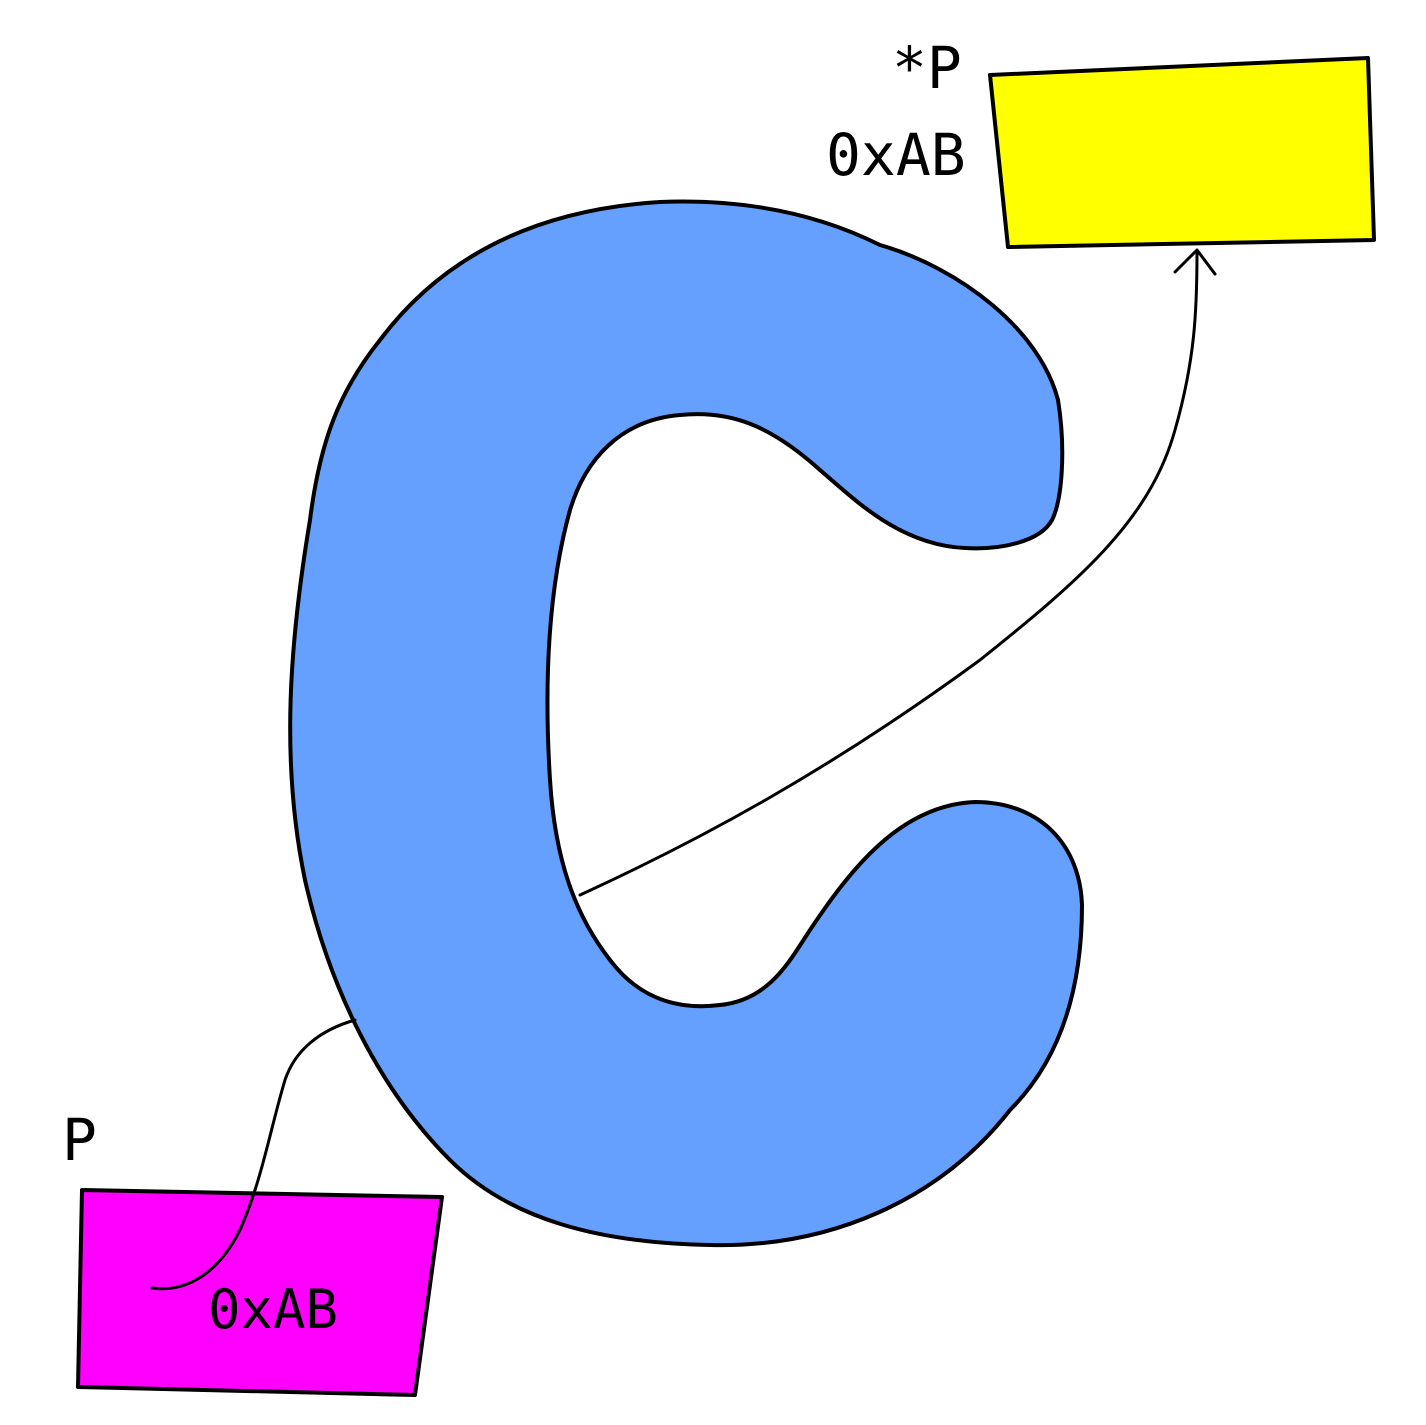 The height and width of the screenshot is (1425, 1426). I want to click on pointer-connector-line, so click(253, 1154).